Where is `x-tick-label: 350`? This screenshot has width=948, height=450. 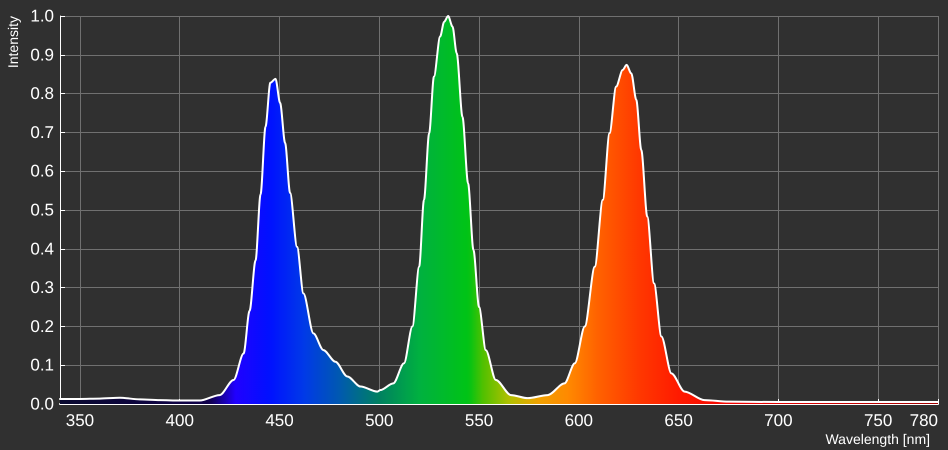 x-tick-label: 350 is located at coordinates (80, 420).